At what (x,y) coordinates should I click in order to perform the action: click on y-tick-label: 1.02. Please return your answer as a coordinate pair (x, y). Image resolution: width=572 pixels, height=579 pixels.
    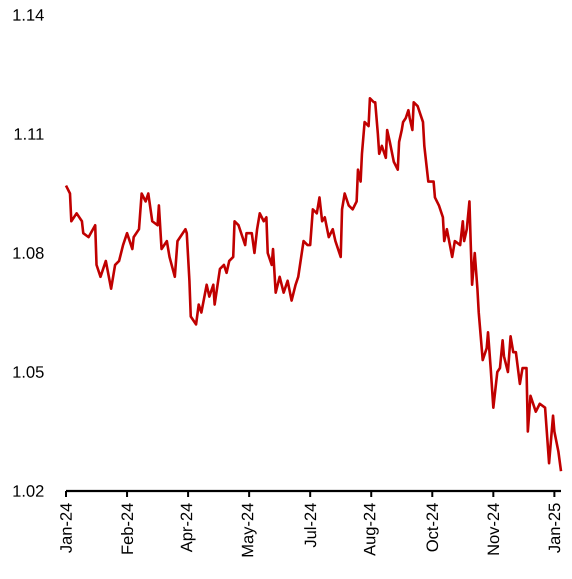
    Looking at the image, I should click on (28, 491).